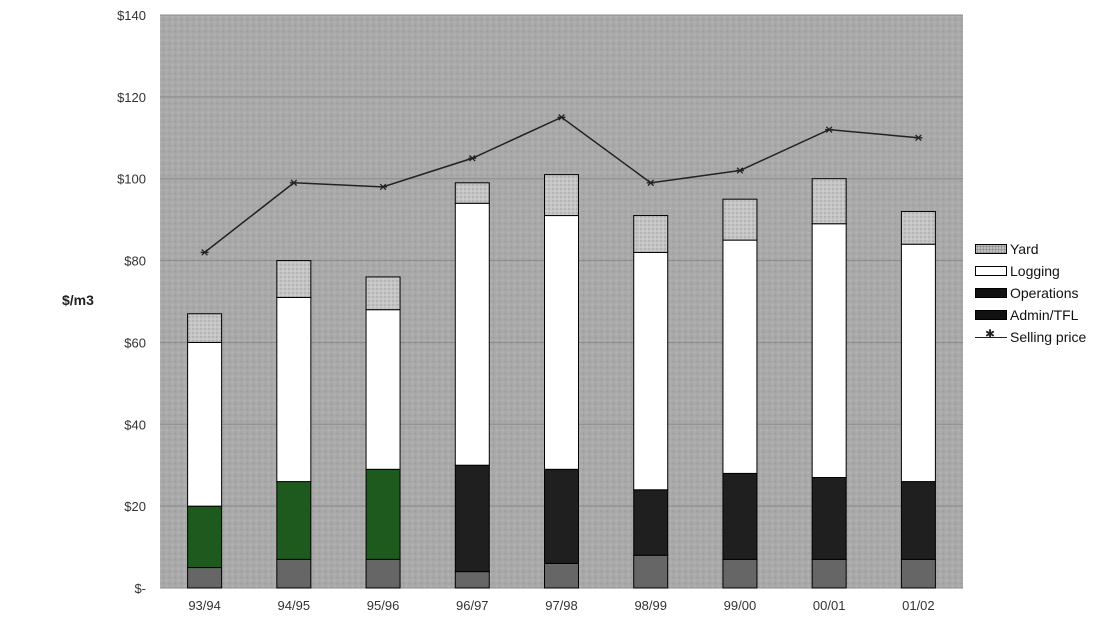 This screenshot has width=1097, height=617. I want to click on legend-item-yard: Yard, so click(1030, 249).